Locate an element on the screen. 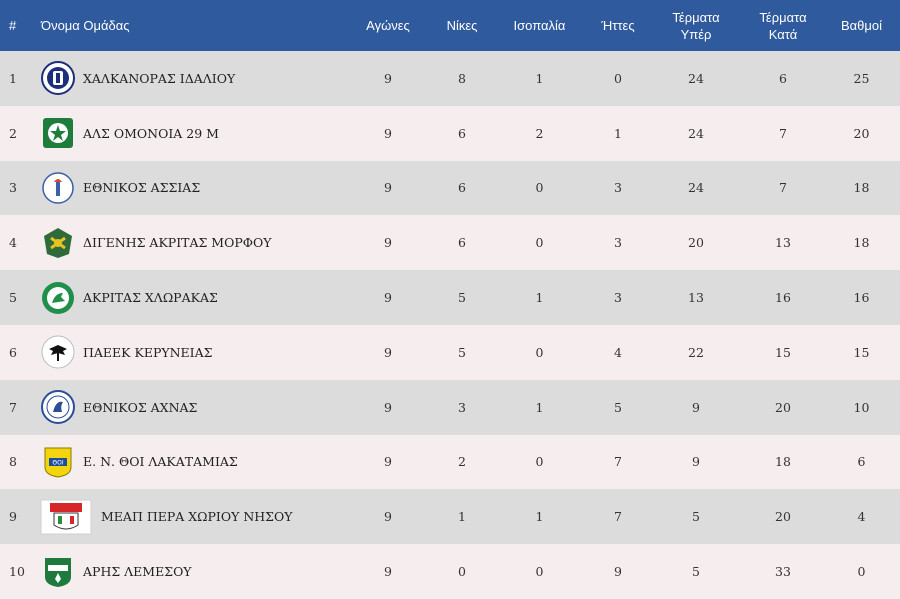  thoi-crest-icon: ΘΟΙ is located at coordinates (58, 462).